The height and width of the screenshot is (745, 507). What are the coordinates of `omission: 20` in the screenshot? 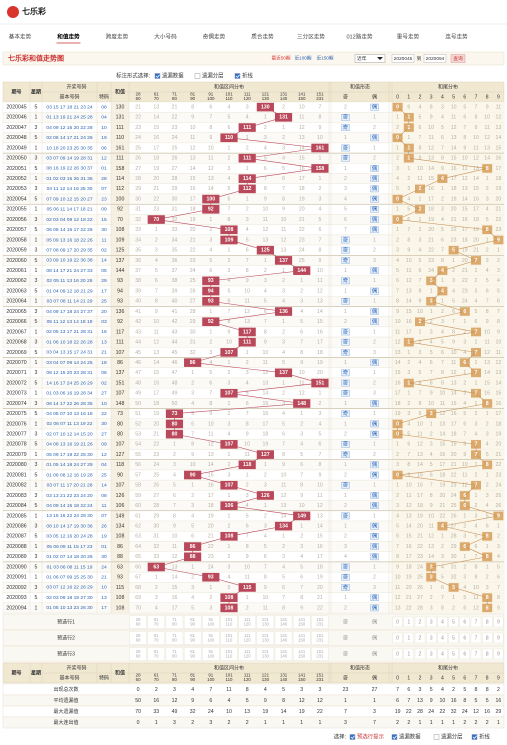 It's located at (320, 588).